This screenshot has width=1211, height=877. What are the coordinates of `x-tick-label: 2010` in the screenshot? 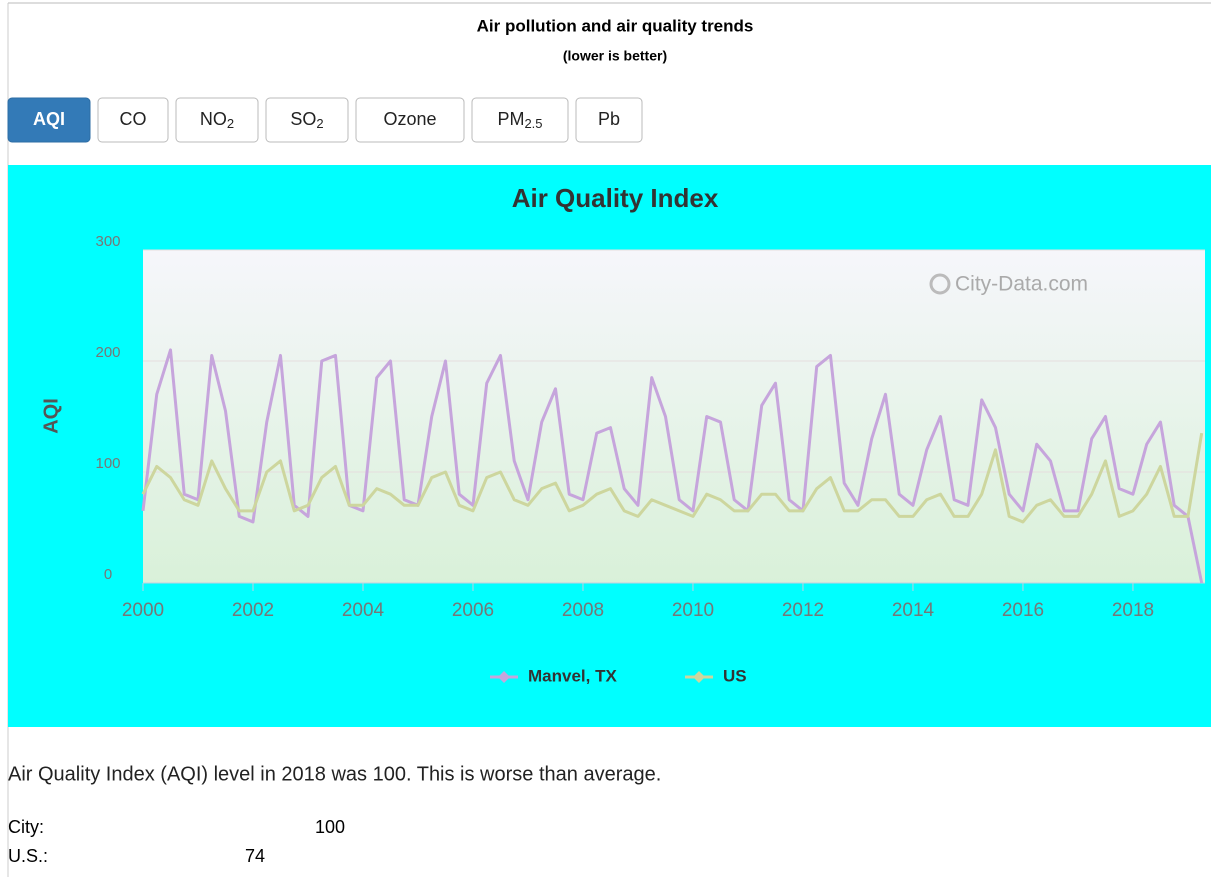 It's located at (693, 610).